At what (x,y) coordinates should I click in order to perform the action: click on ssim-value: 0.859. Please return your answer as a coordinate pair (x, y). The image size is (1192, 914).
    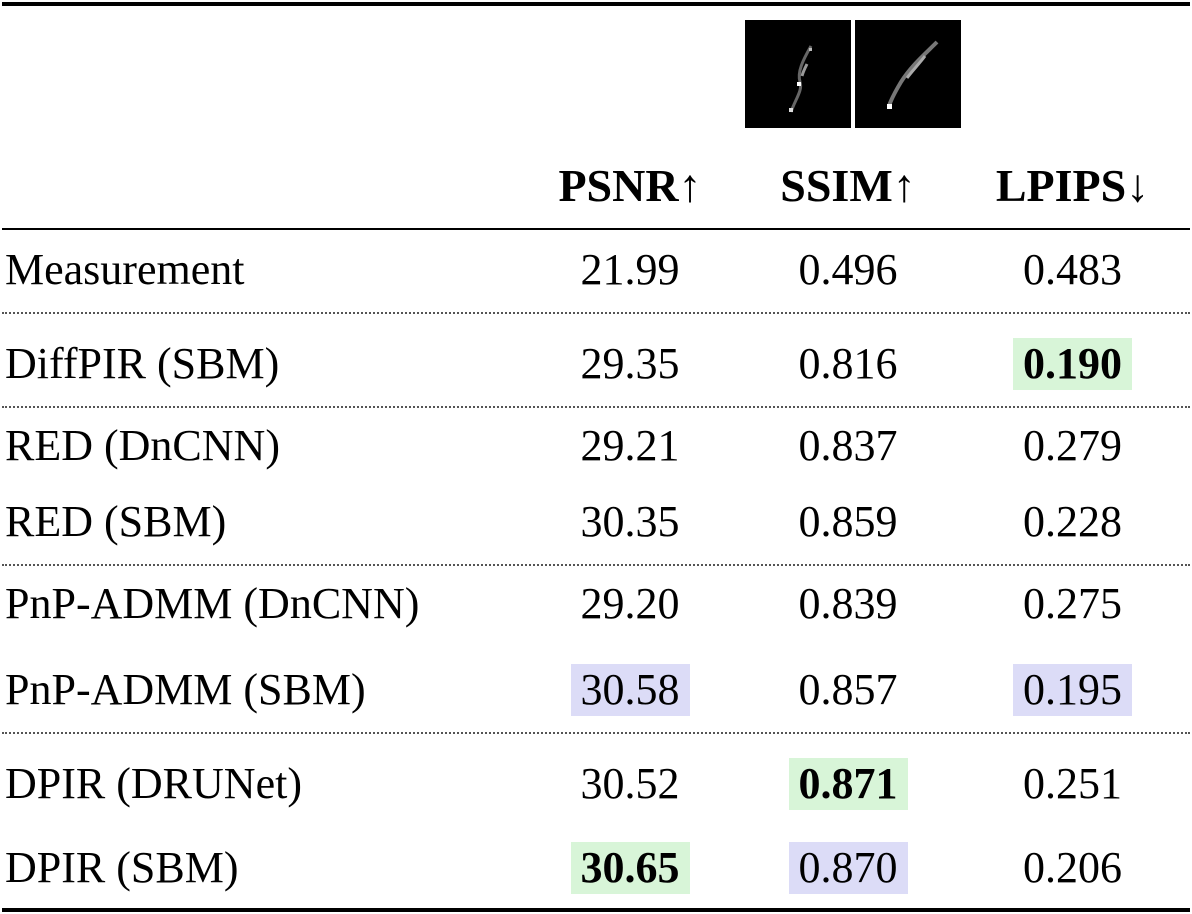
    Looking at the image, I should click on (848, 521).